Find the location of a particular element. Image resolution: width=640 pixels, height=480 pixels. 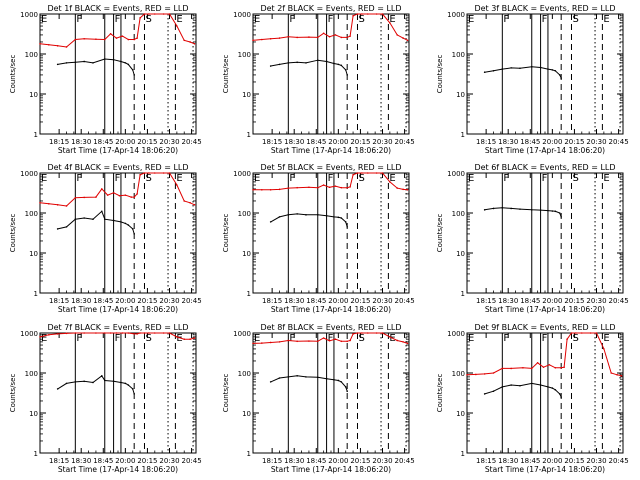

series-line-events is located at coordinates (309, 383).